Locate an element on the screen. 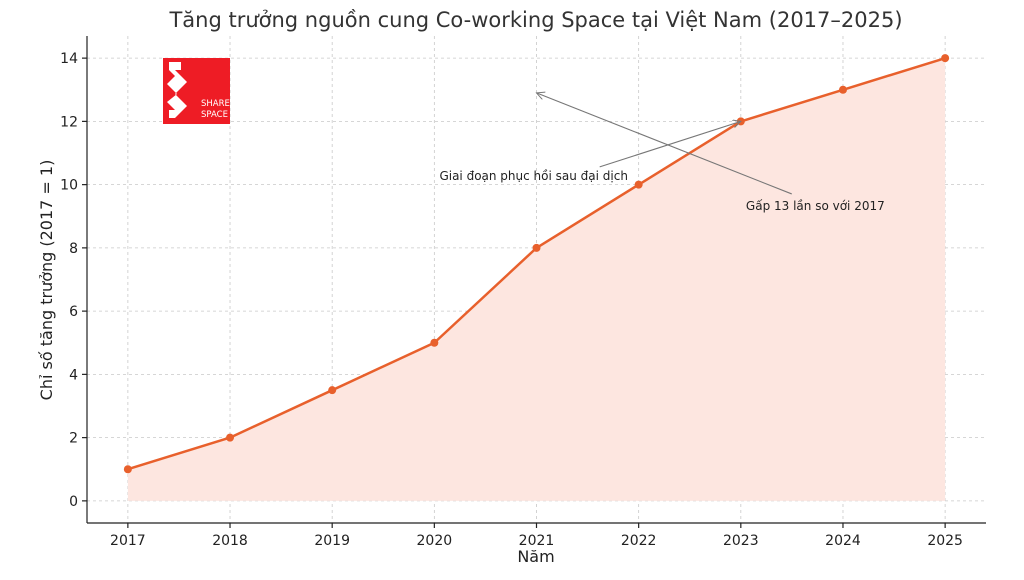 The image size is (1024, 580). x-tick-label: 2018 is located at coordinates (230, 541).